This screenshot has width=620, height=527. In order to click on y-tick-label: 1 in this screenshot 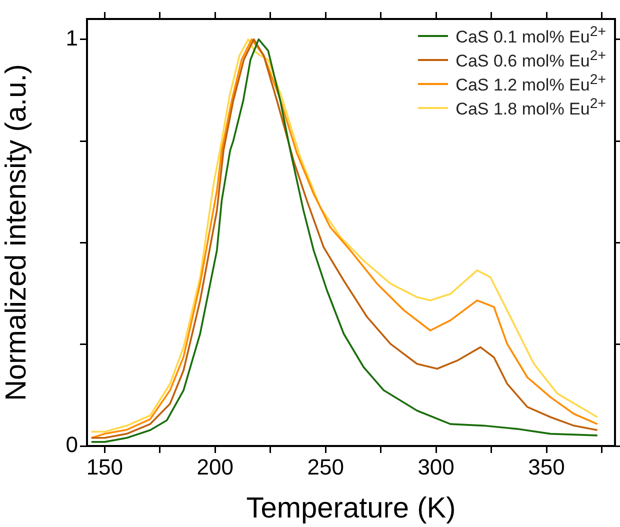, I will do `click(72, 37)`.